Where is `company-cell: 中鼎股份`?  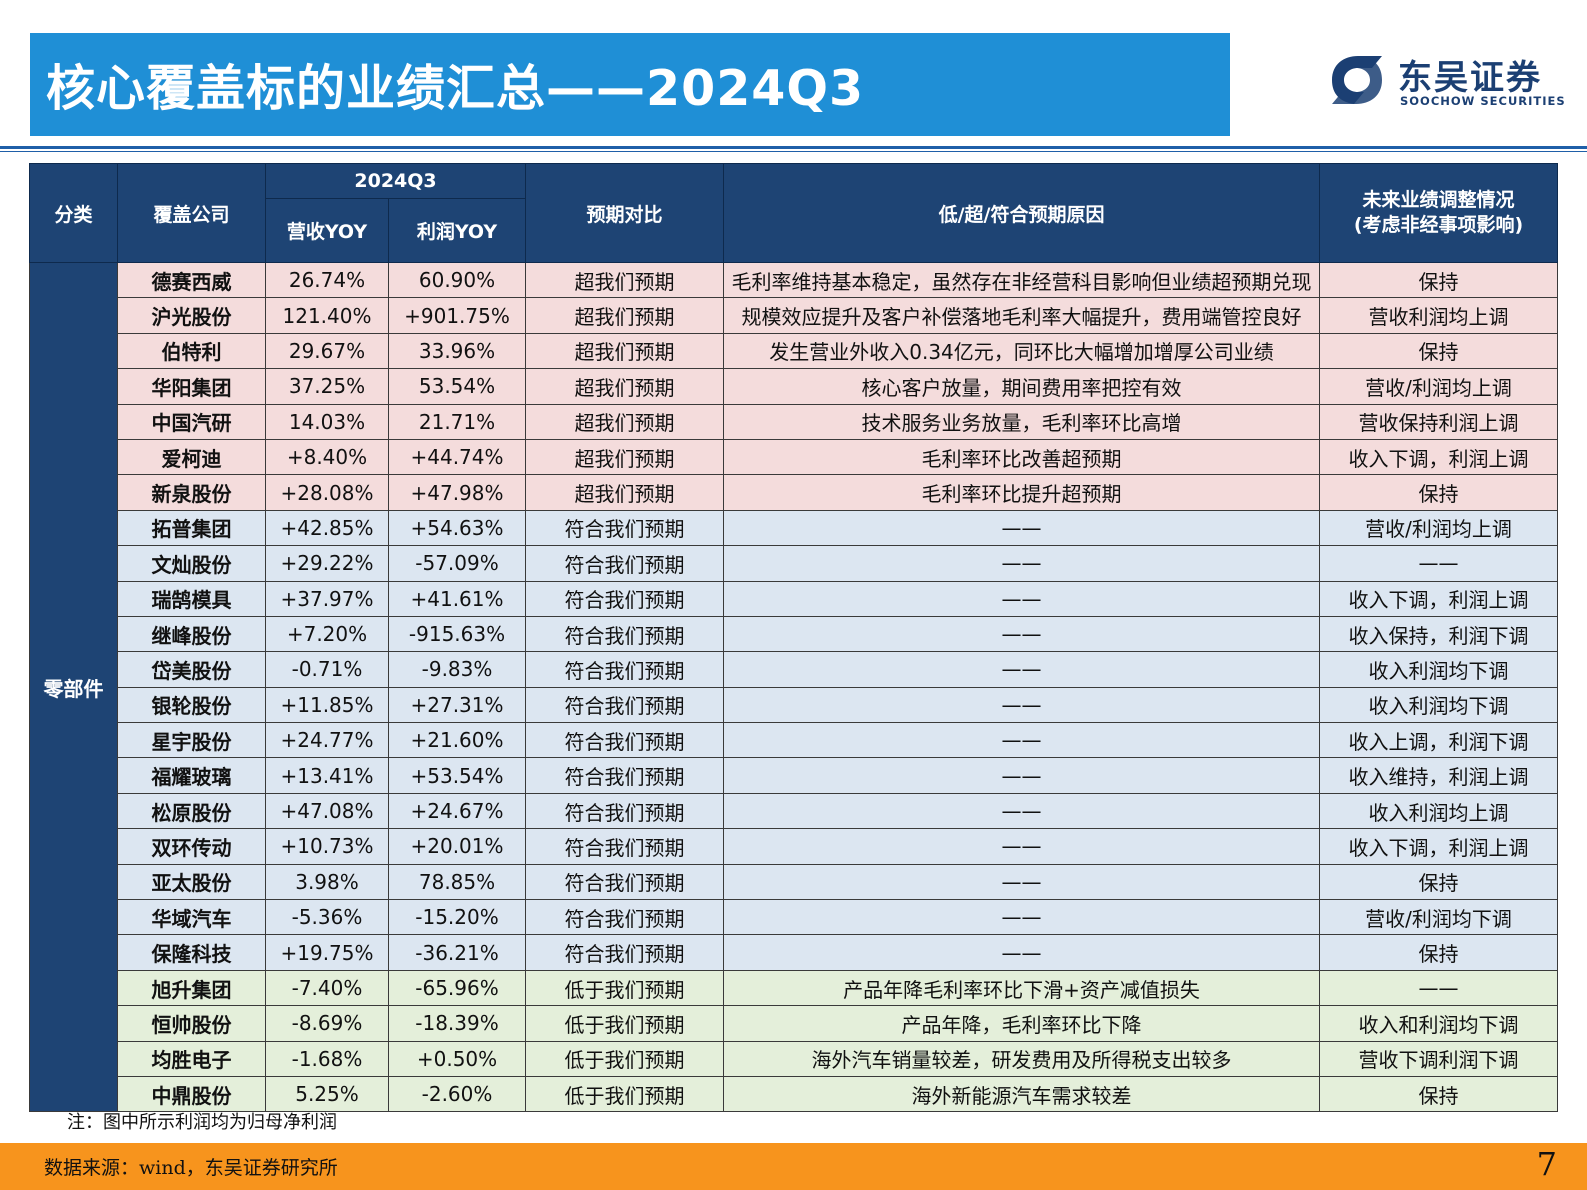
company-cell: 中鼎股份 is located at coordinates (191, 1094).